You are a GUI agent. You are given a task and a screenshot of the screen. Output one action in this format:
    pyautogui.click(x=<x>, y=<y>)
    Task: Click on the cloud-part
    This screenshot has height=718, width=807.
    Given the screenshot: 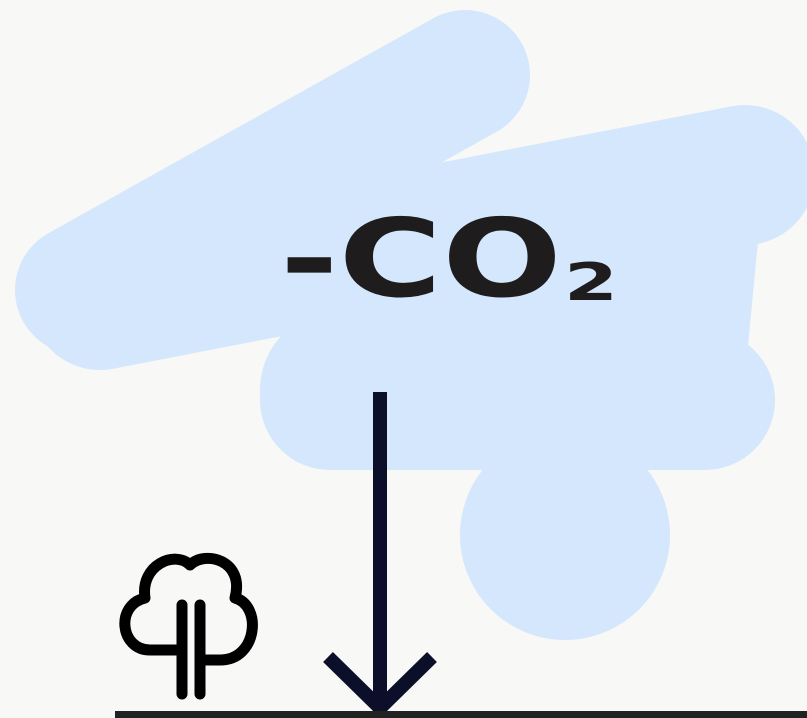 What is the action you would take?
    pyautogui.click(x=565, y=535)
    